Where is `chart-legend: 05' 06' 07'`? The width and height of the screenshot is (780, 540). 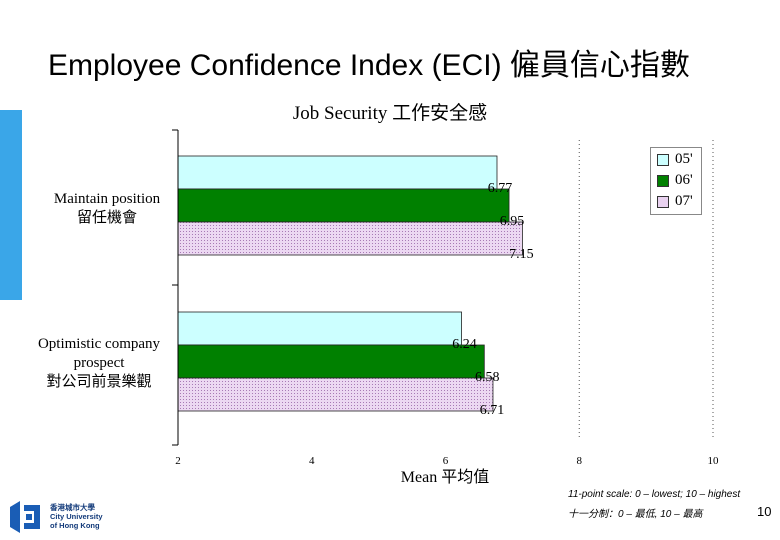
chart-legend: 05' 06' 07' is located at coordinates (676, 181).